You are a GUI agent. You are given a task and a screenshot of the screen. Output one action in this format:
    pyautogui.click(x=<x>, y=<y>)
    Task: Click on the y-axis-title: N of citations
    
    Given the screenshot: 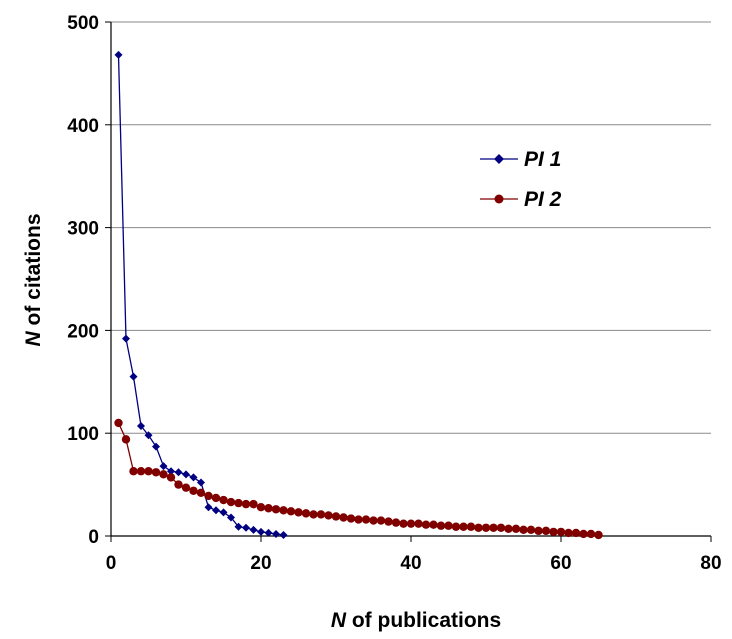 What is the action you would take?
    pyautogui.click(x=33, y=279)
    